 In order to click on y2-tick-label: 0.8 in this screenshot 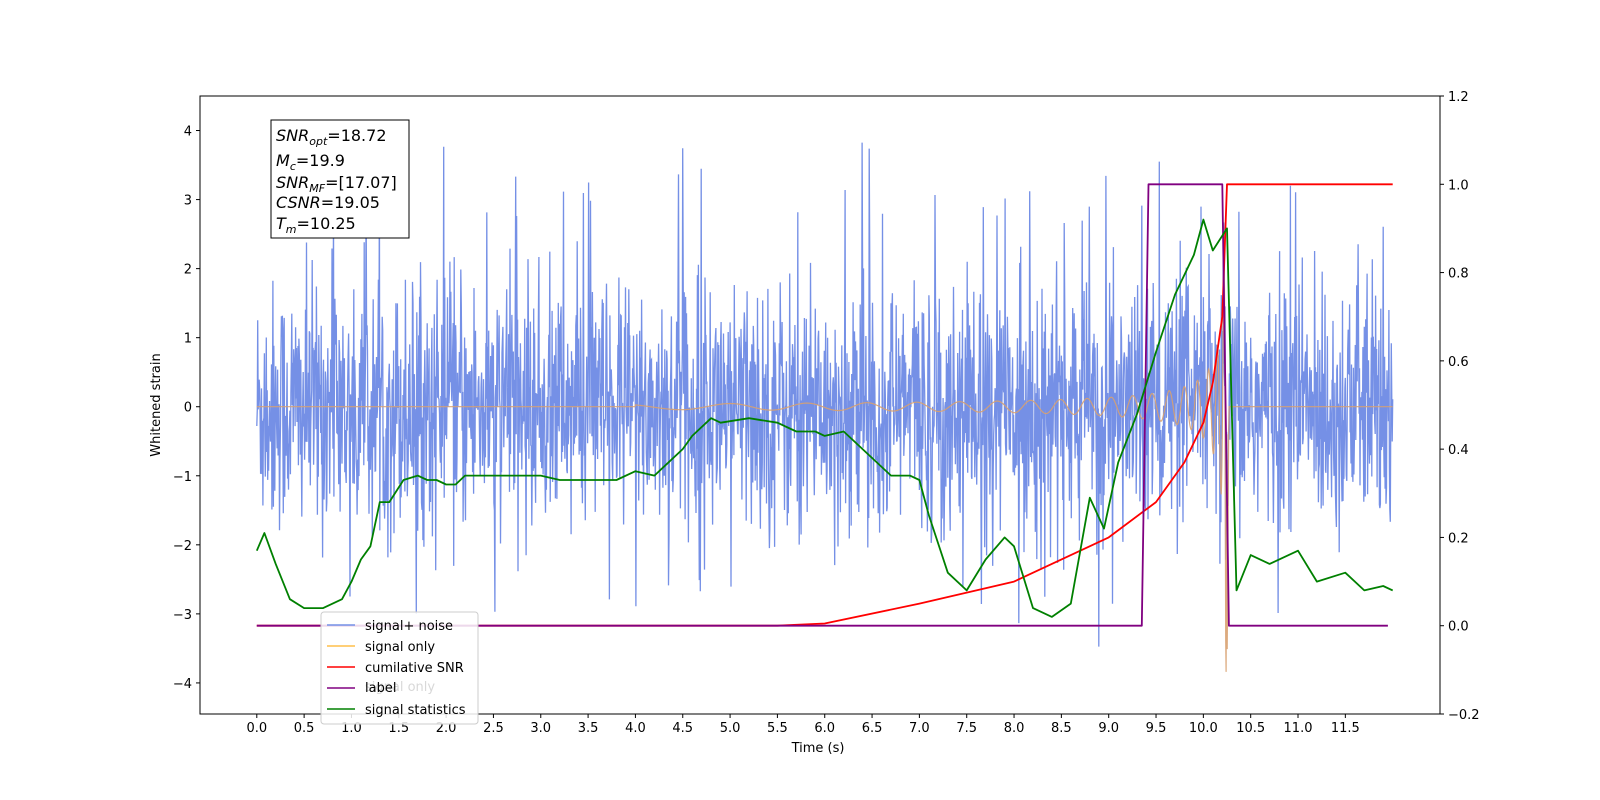, I will do `click(1458, 274)`.